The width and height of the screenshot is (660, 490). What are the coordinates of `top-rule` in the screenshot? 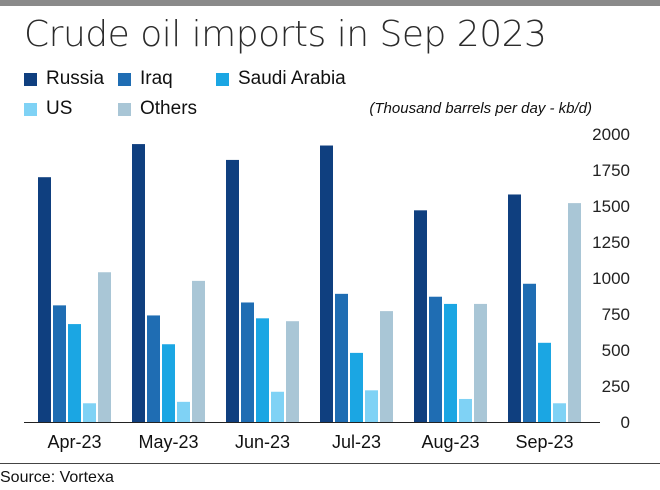 It's located at (330, 3).